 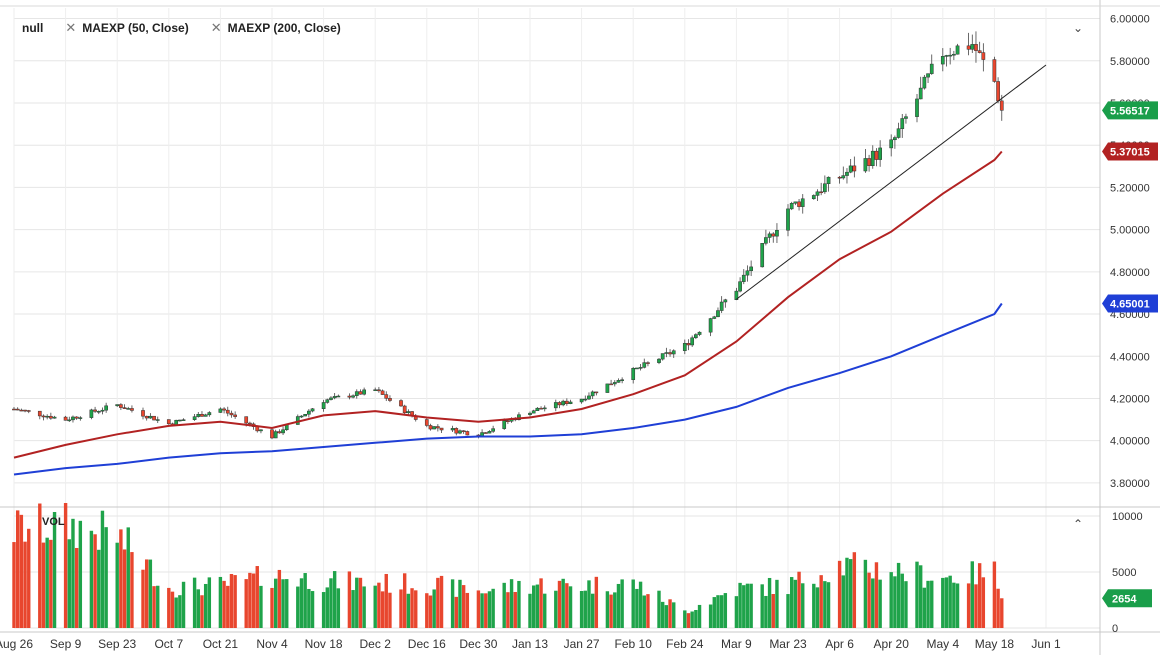 I want to click on legend-item-ma50: ✕ MAEXP (50, Close), so click(x=126, y=28).